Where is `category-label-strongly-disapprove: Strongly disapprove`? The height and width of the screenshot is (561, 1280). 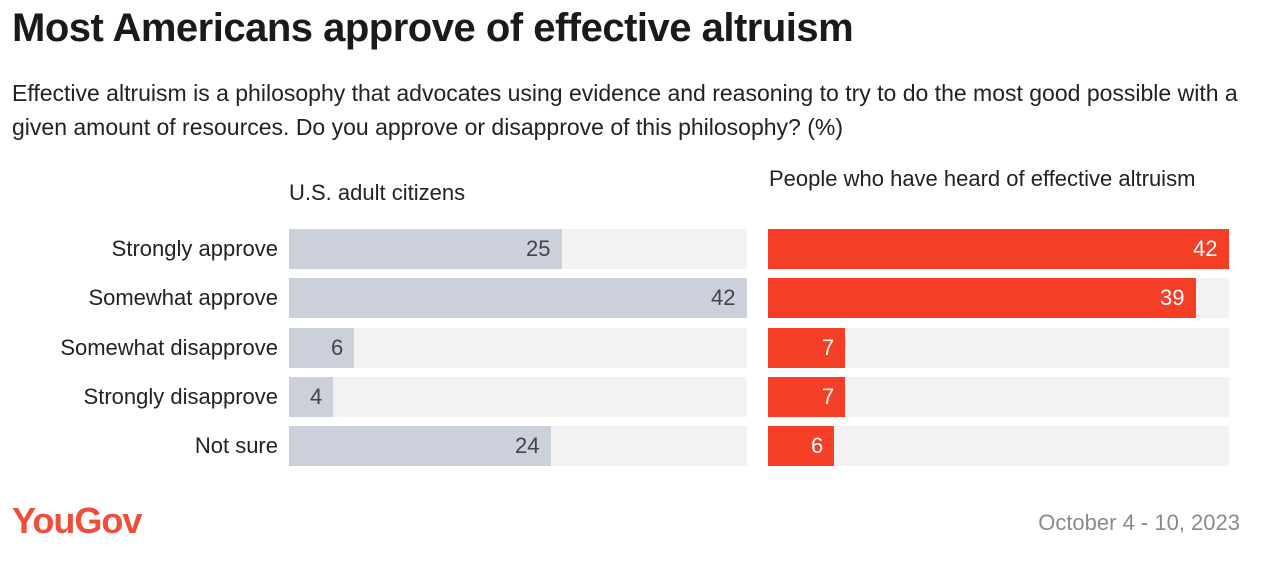 category-label-strongly-disapprove: Strongly disapprove is located at coordinates (180, 396).